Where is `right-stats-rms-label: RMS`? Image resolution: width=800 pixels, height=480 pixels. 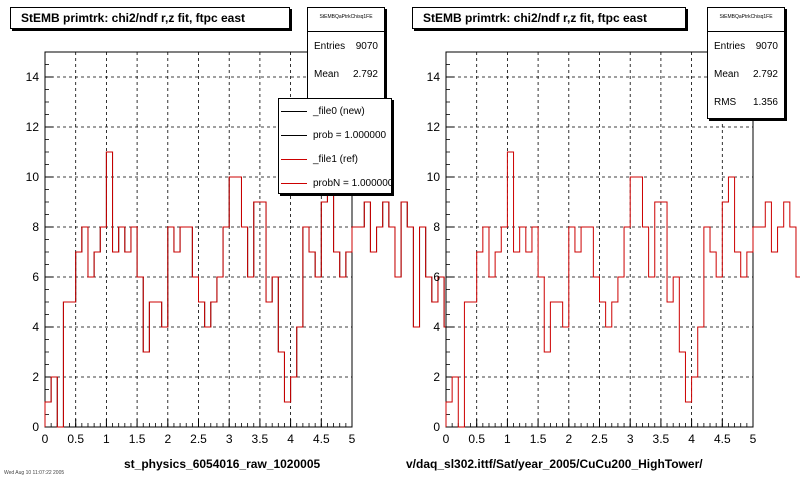
right-stats-rms-label: RMS is located at coordinates (725, 102).